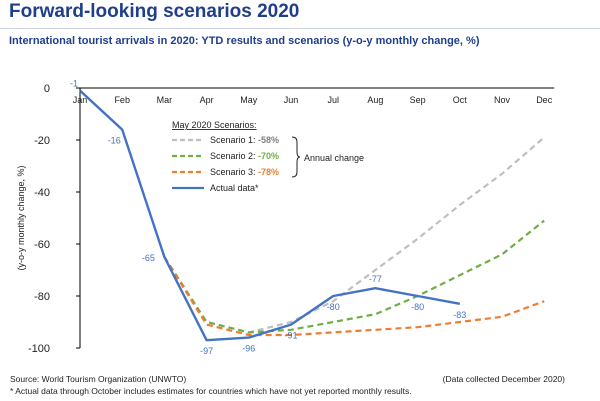 This screenshot has height=401, width=600. What do you see at coordinates (21, 217) in the screenshot?
I see `y-axis-title: (y-o-y monthly change, %)` at bounding box center [21, 217].